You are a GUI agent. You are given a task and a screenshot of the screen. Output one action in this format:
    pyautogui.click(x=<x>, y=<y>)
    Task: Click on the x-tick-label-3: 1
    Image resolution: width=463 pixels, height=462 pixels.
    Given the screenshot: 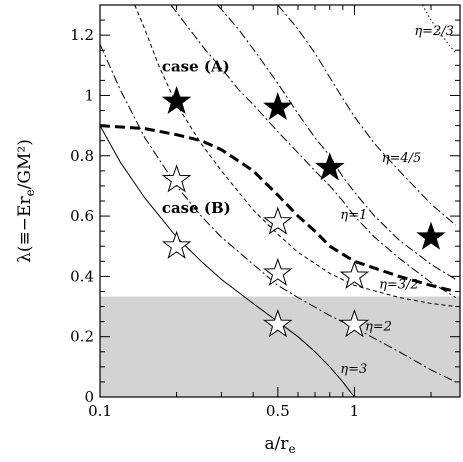 What is the action you would take?
    pyautogui.click(x=355, y=411)
    